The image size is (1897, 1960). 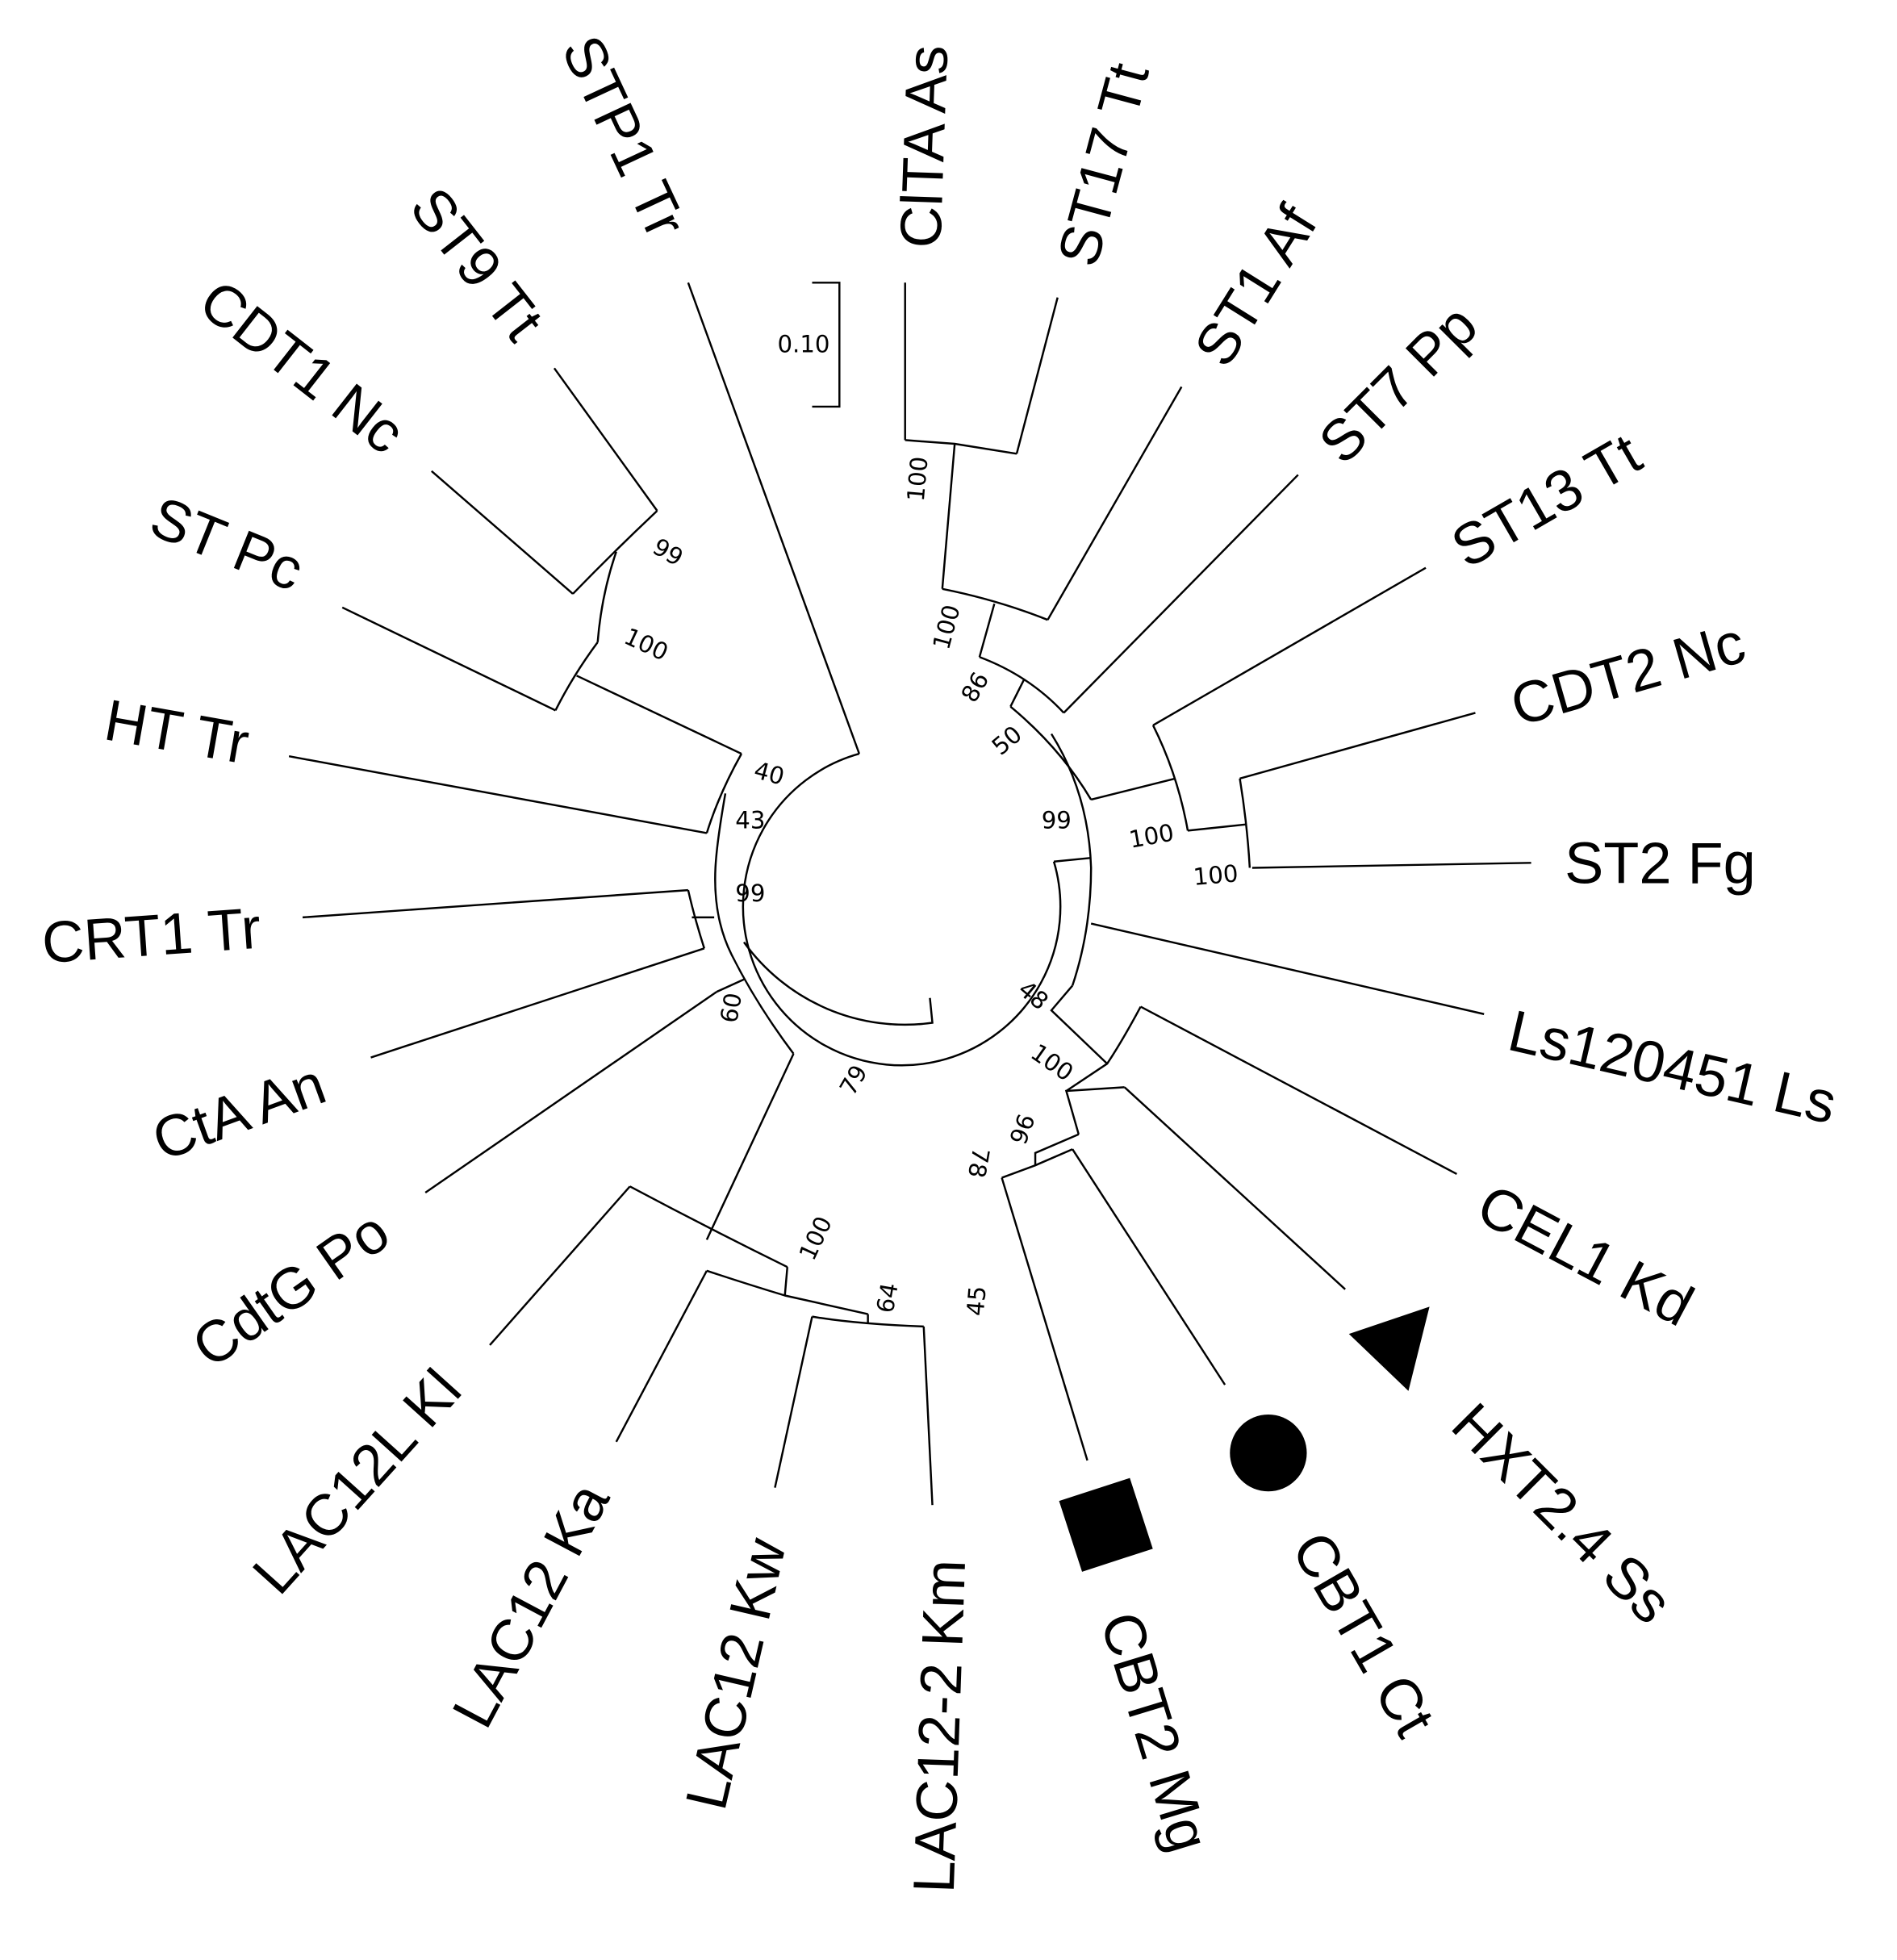 What do you see at coordinates (1357, 746) in the screenshot?
I see `branch-cdt2-nc` at bounding box center [1357, 746].